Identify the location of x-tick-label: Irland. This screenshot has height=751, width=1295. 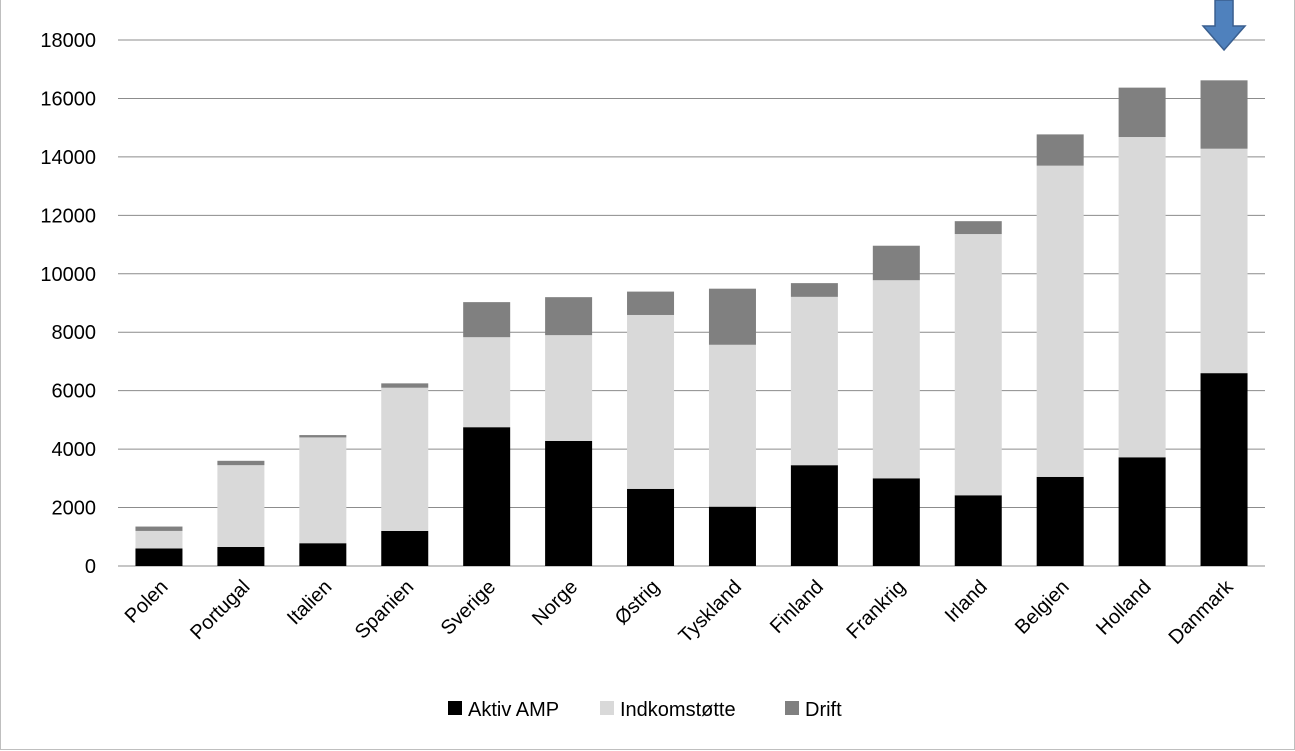
(966, 601).